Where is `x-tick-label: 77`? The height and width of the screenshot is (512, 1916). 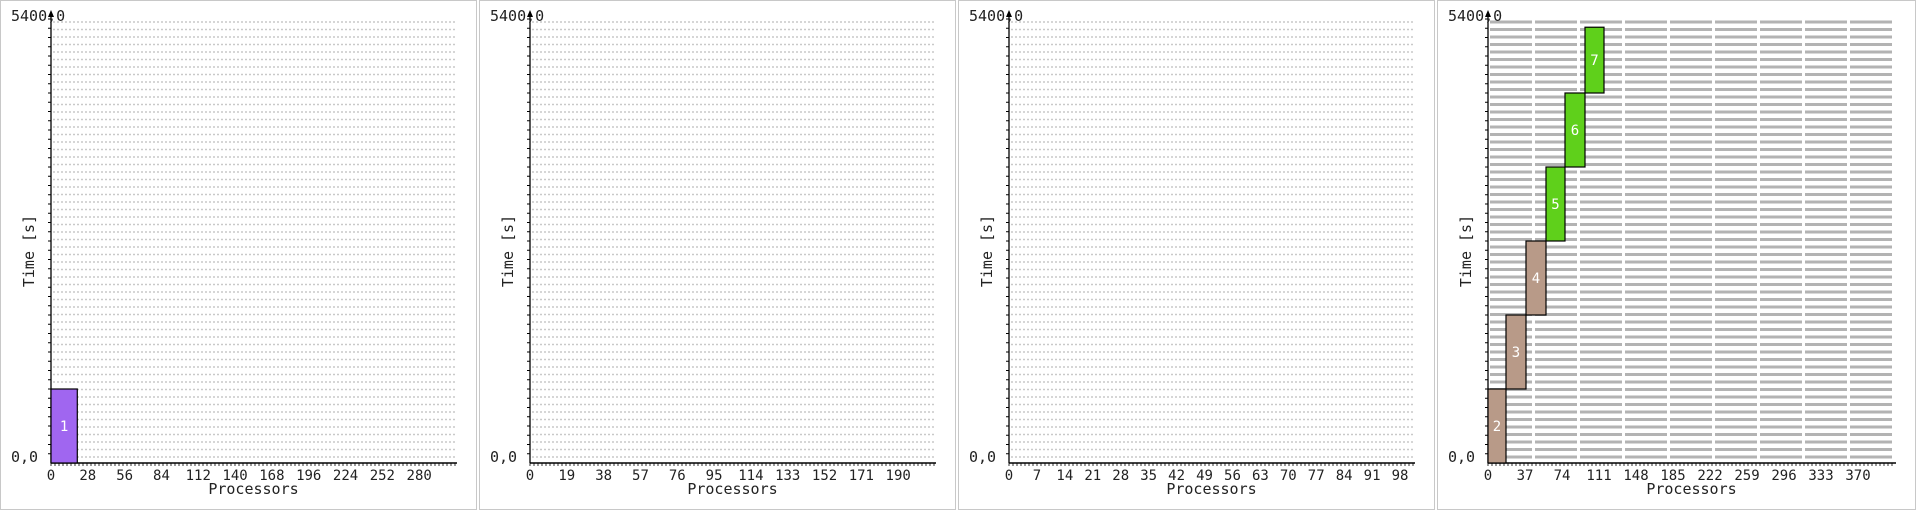 x-tick-label: 77 is located at coordinates (1316, 476).